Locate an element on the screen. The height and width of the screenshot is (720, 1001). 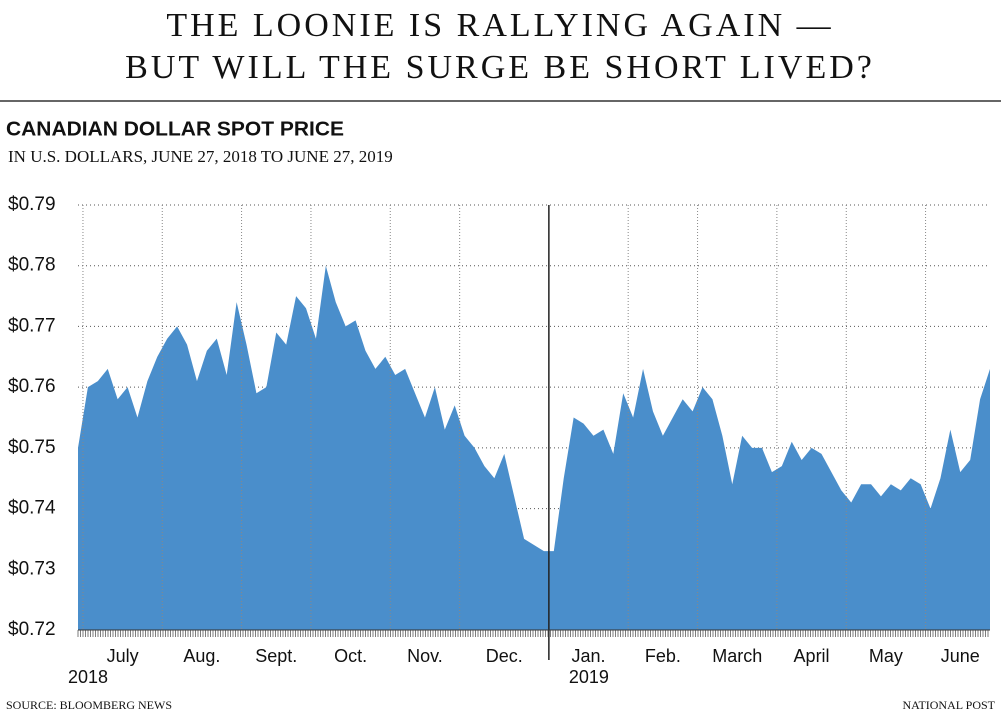
credit: NATIONAL POST is located at coordinates (948, 705).